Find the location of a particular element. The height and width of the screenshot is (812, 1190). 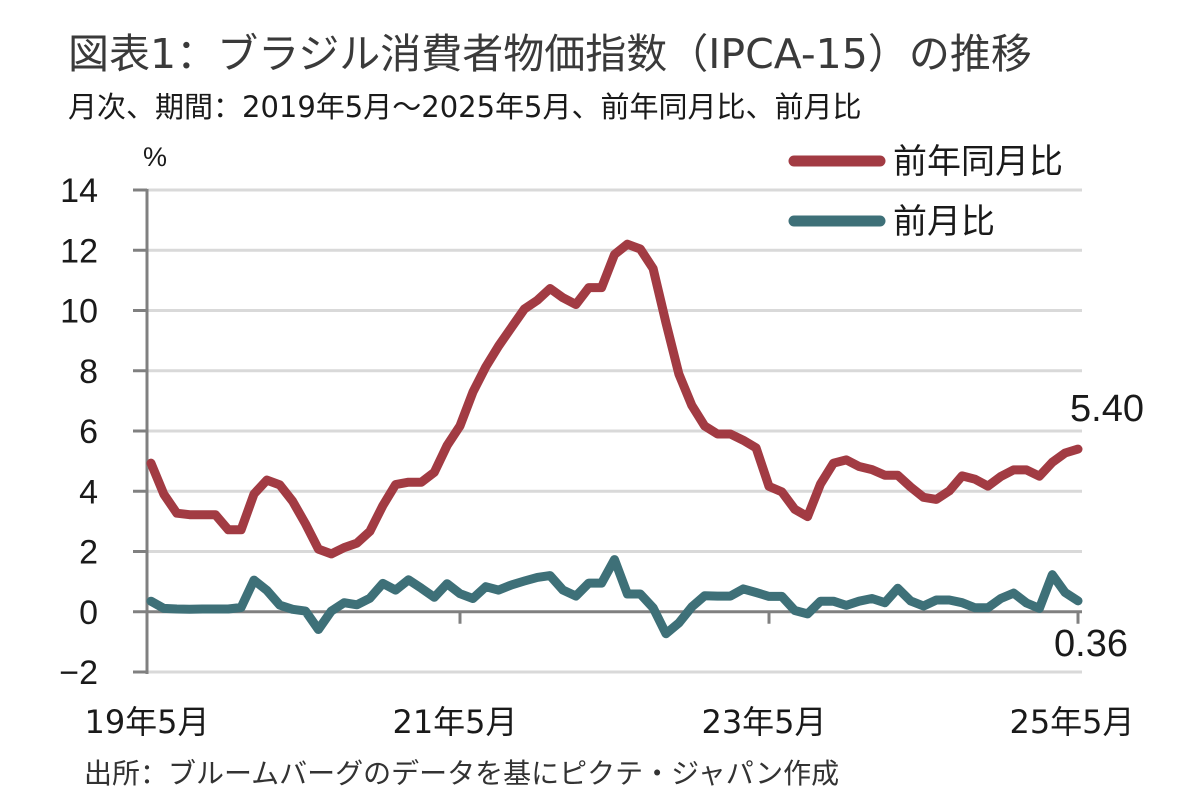

source-note: 出所：ブルームバーグのデータを基にピクテ・ジャパン作成 is located at coordinates (462, 773).